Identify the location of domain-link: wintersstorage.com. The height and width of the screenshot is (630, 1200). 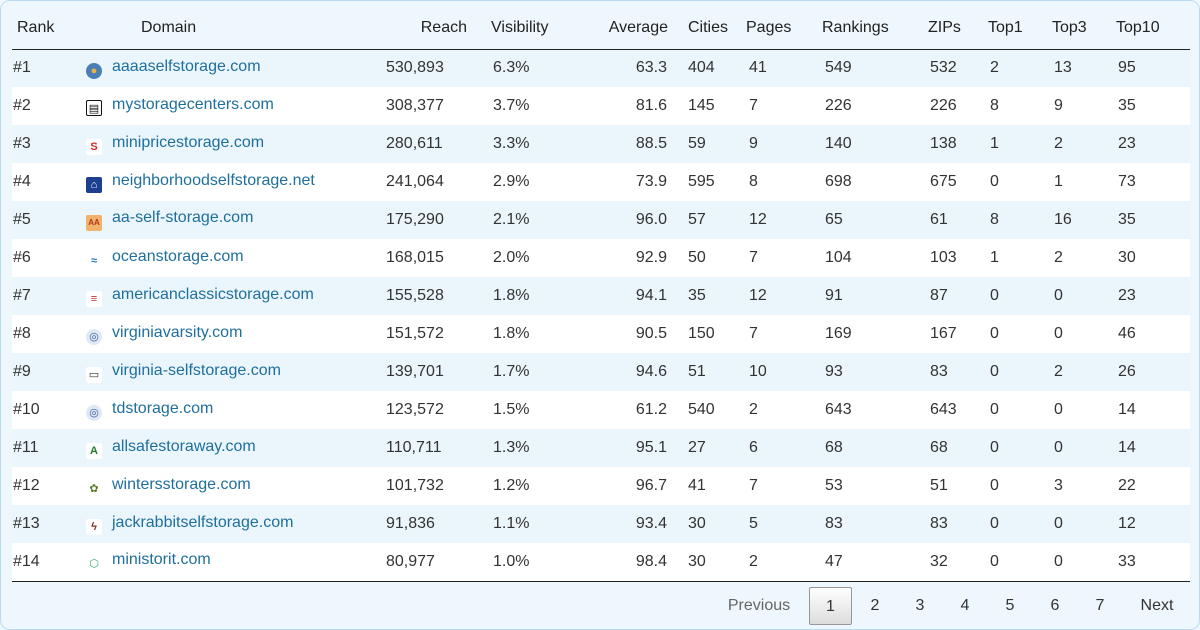
(181, 484).